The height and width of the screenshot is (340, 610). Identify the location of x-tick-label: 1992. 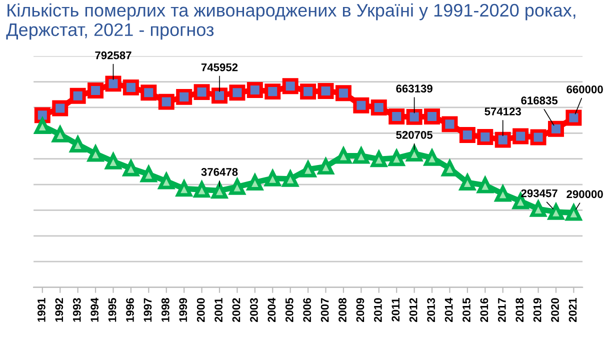
(59, 310).